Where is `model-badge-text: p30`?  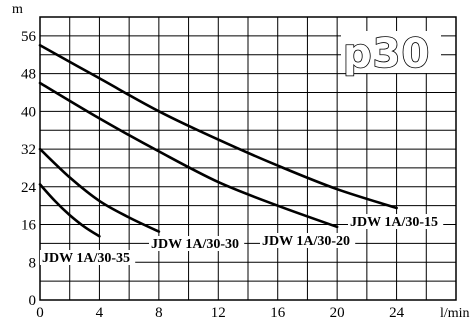
model-badge-text: p30 is located at coordinates (386, 54).